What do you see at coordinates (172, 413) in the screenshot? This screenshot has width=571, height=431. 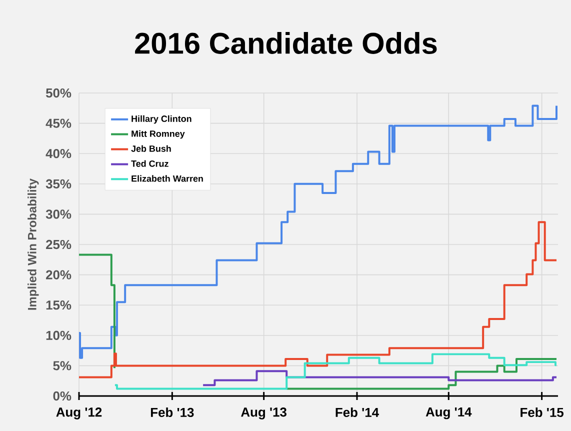 I see `x-tick-label: Feb '13` at bounding box center [172, 413].